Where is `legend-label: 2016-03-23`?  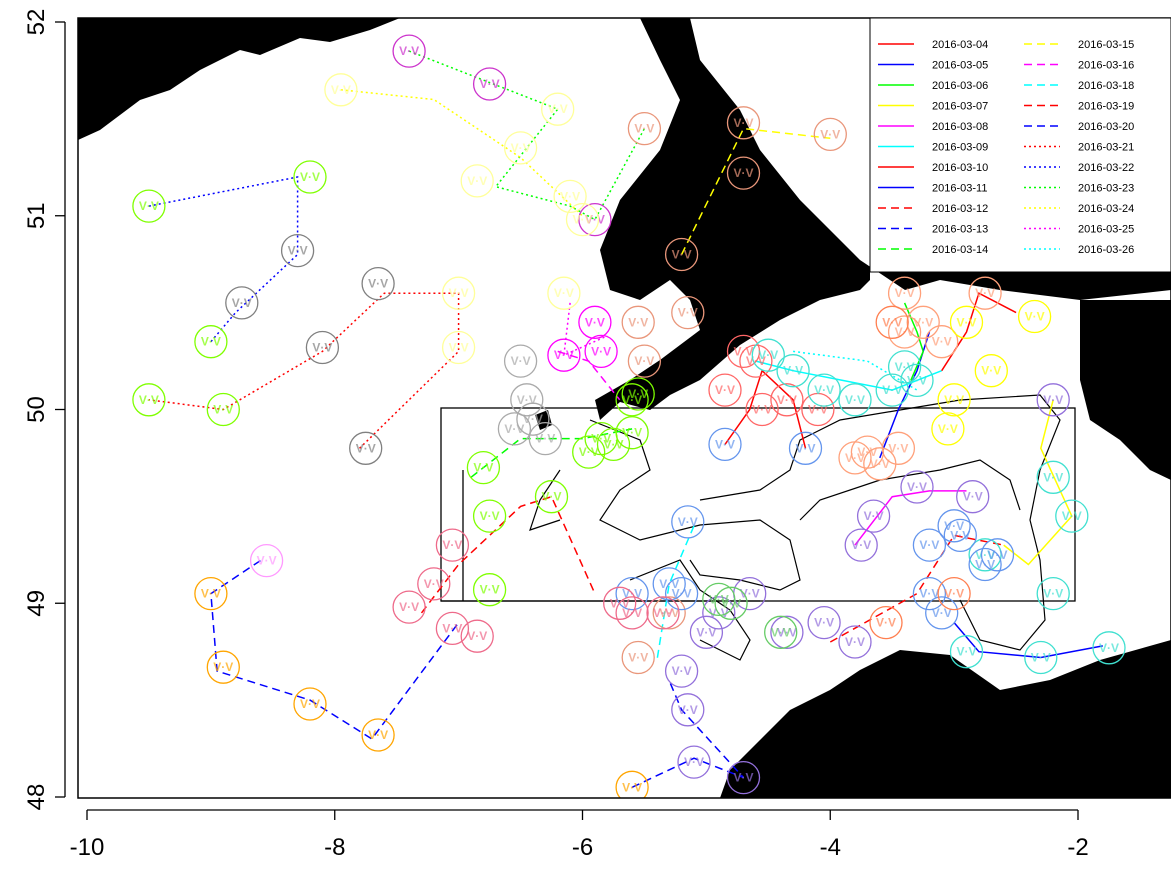
legend-label: 2016-03-23 is located at coordinates (1106, 189).